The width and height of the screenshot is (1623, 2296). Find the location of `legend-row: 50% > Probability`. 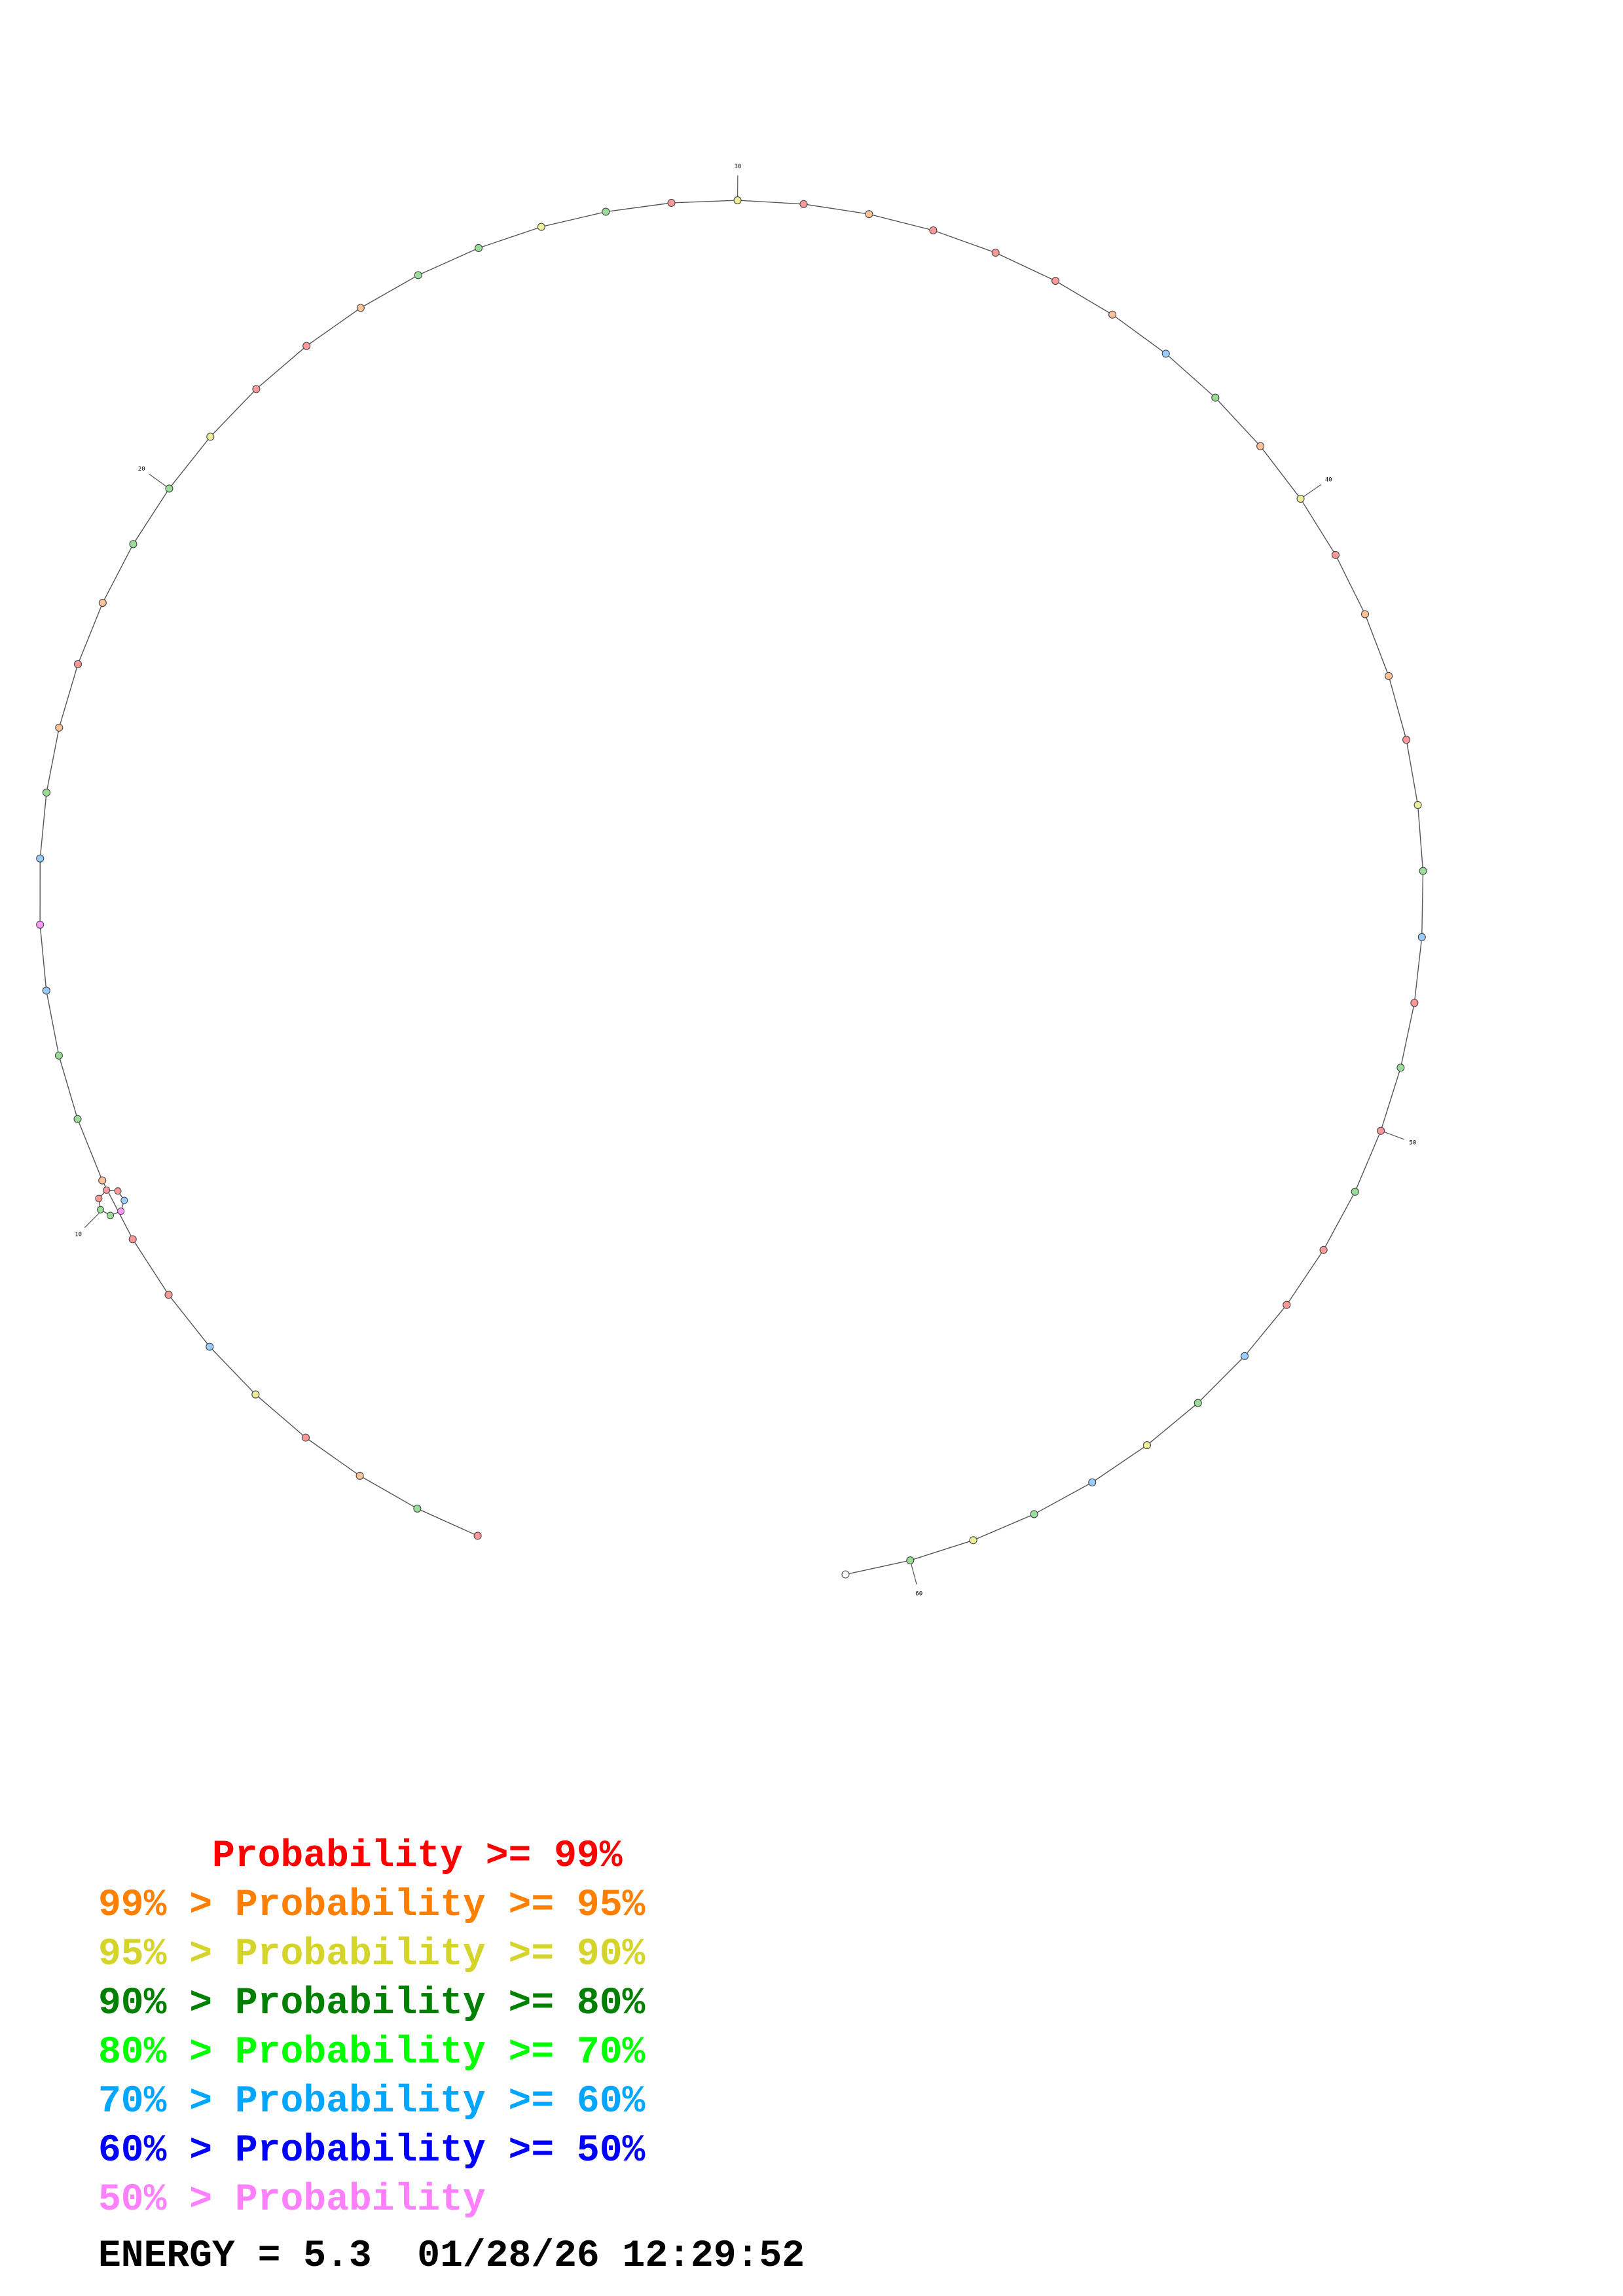

legend-row: 50% > Probability is located at coordinates (292, 2200).